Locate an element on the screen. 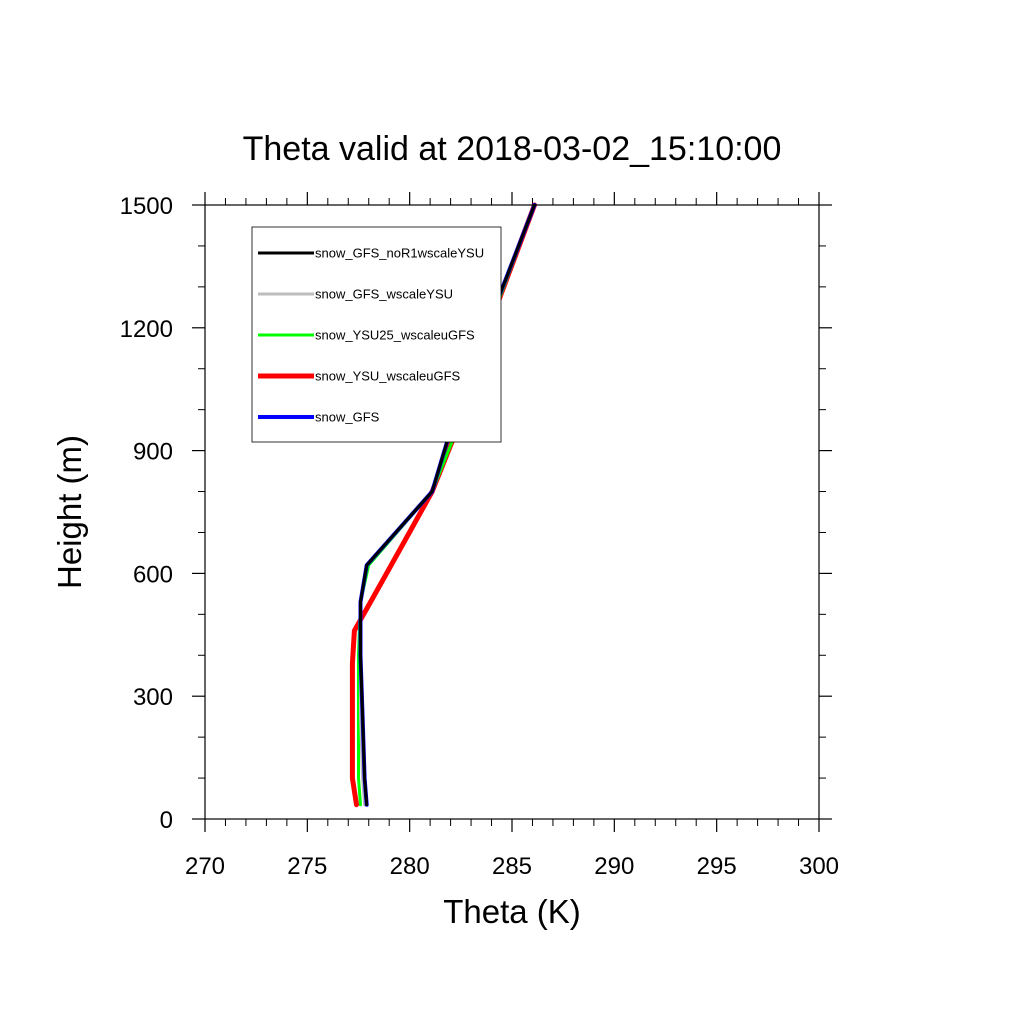 The width and height of the screenshot is (1024, 1029). x-tick-label: 270 is located at coordinates (205, 866).